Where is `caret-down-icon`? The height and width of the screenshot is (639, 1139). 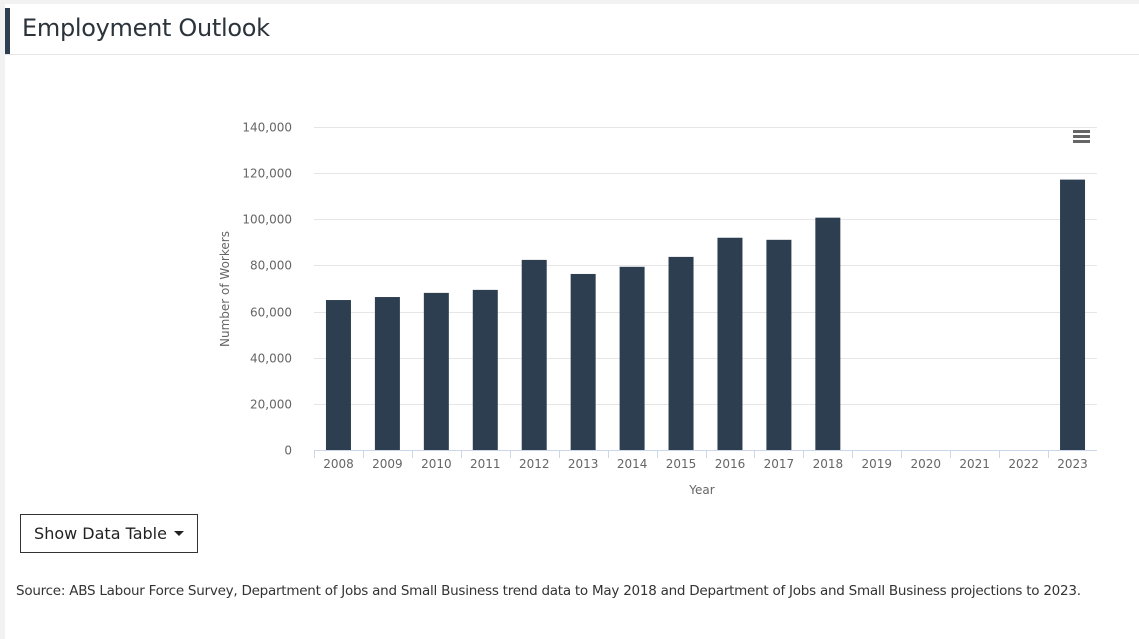 caret-down-icon is located at coordinates (178, 533).